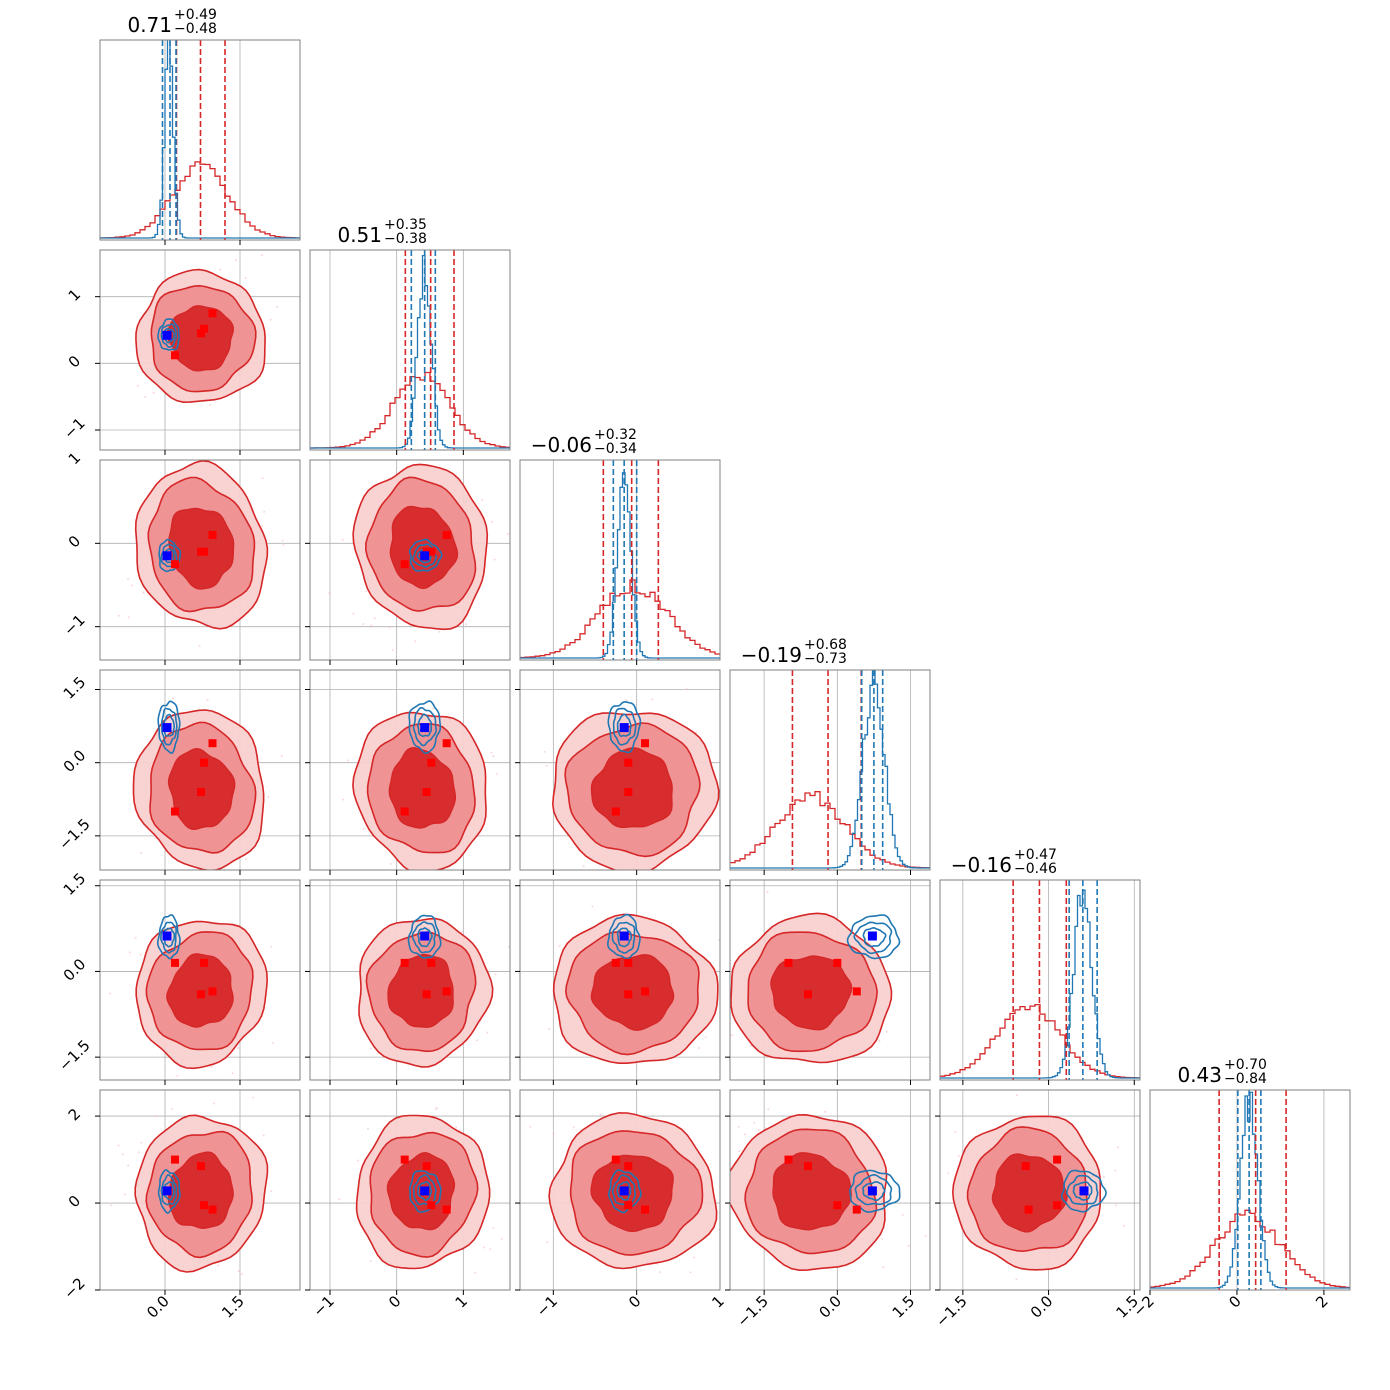  I want to click on panel-title-0: 0.71 +0.49−0.48, so click(171, 22).